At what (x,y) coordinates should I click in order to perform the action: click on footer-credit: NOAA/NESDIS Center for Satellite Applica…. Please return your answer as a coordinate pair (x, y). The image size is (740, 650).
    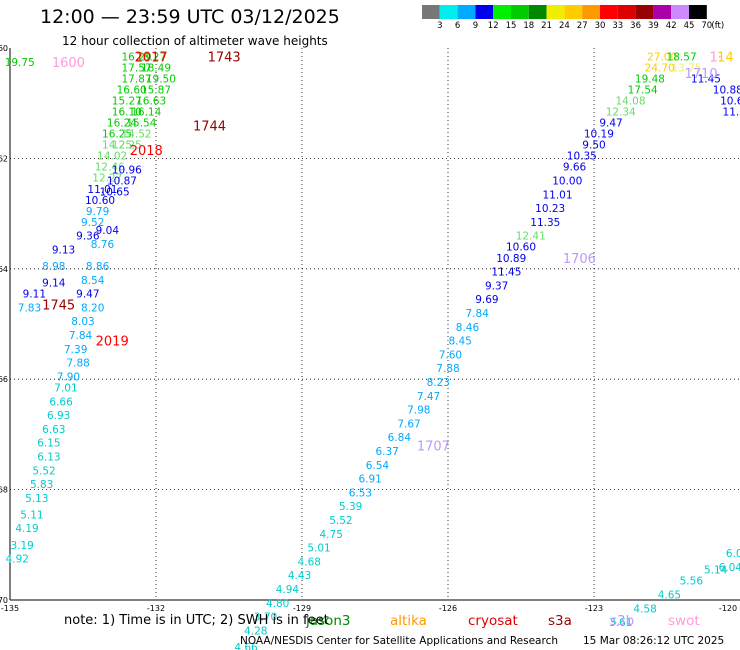
    Looking at the image, I should click on (399, 641).